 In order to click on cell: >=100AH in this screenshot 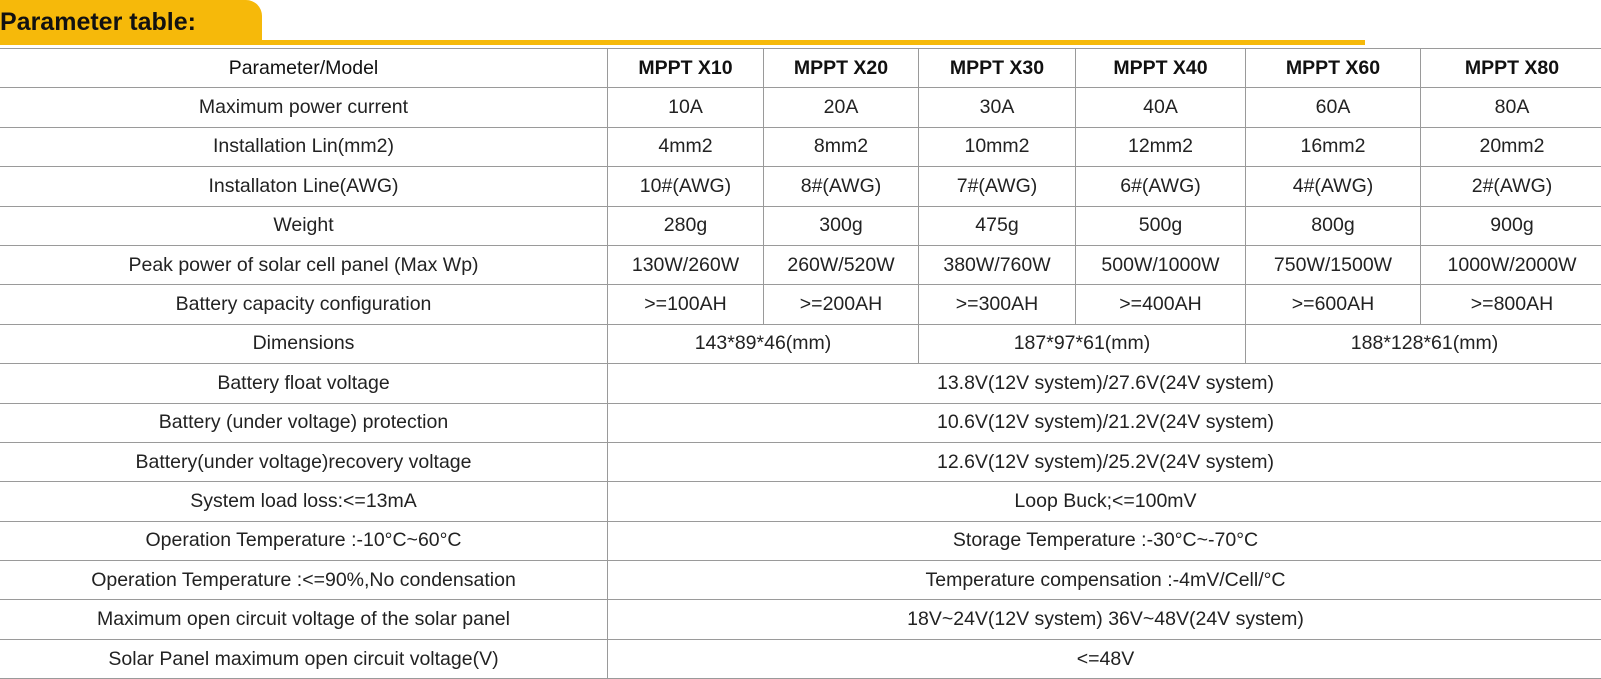, I will do `click(685, 304)`.